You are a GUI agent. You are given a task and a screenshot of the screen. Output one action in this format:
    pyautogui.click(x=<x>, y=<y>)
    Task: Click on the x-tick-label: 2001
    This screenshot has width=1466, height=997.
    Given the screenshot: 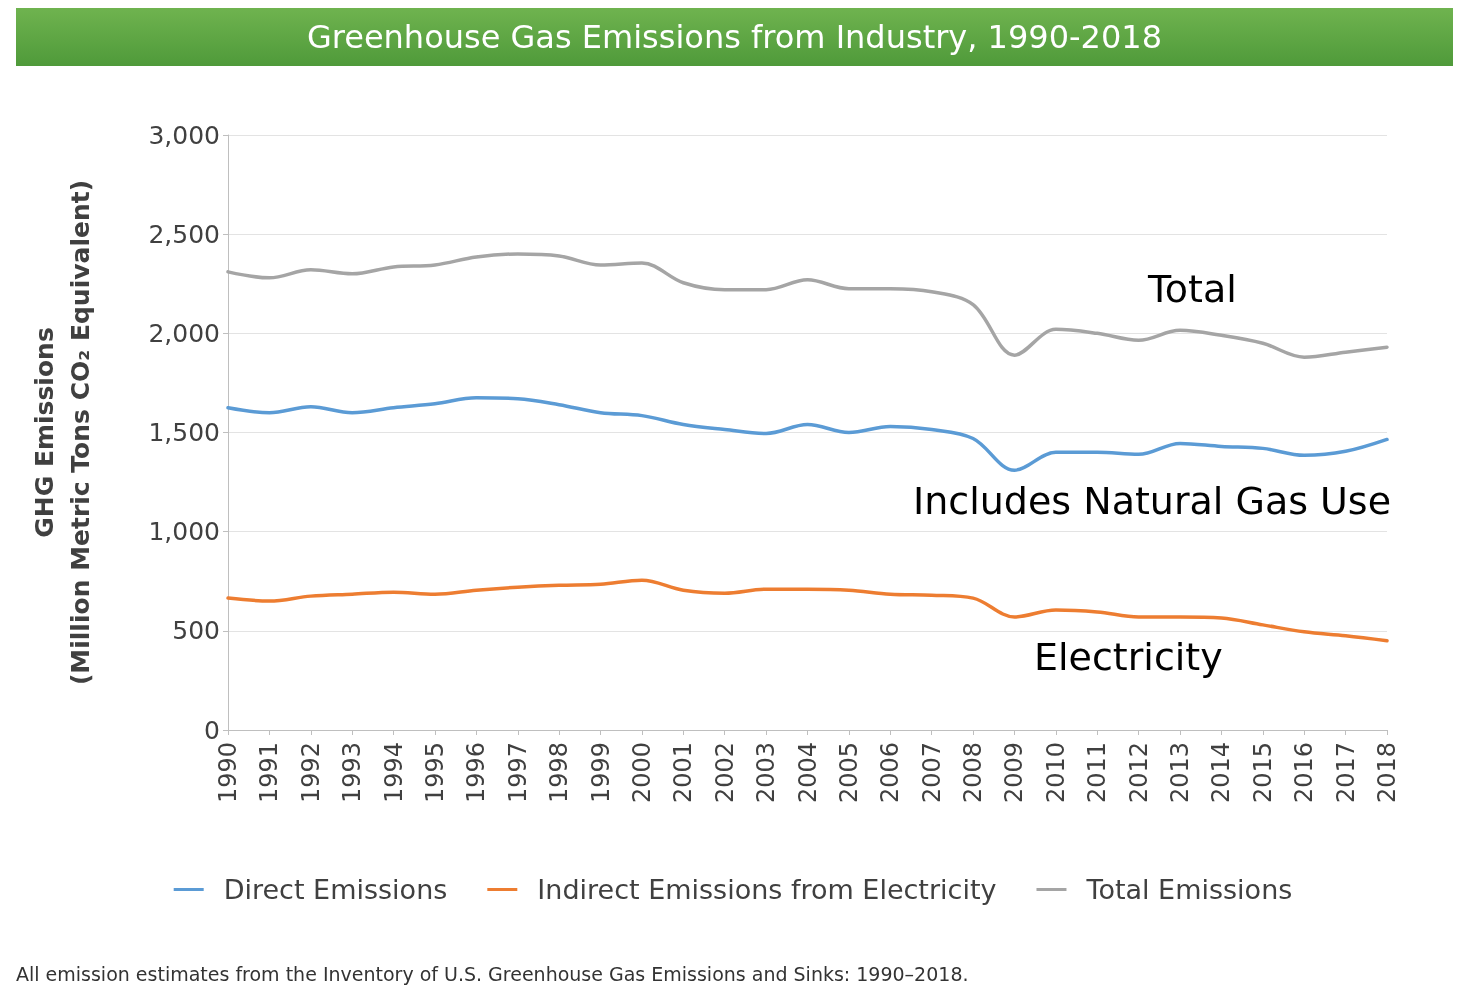 What is the action you would take?
    pyautogui.click(x=683, y=773)
    